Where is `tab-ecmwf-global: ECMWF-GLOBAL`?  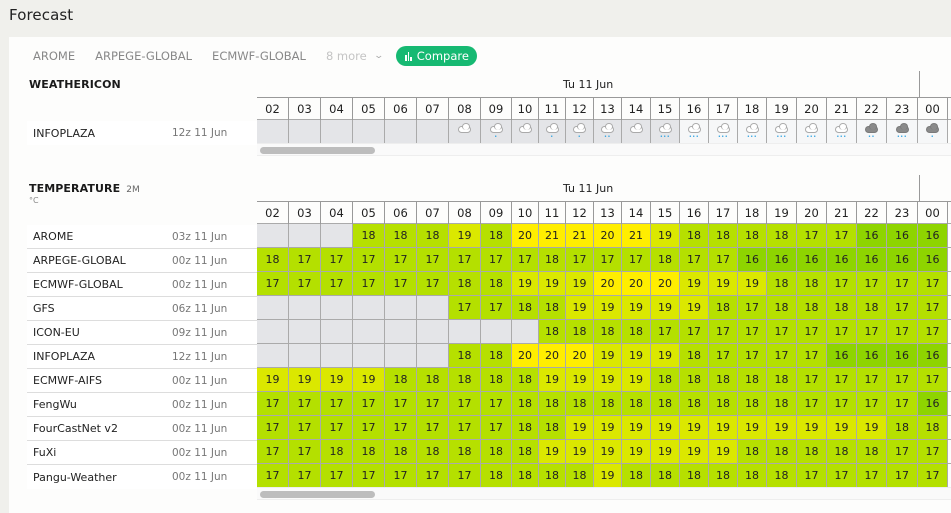
tab-ecmwf-global: ECMWF-GLOBAL is located at coordinates (259, 56).